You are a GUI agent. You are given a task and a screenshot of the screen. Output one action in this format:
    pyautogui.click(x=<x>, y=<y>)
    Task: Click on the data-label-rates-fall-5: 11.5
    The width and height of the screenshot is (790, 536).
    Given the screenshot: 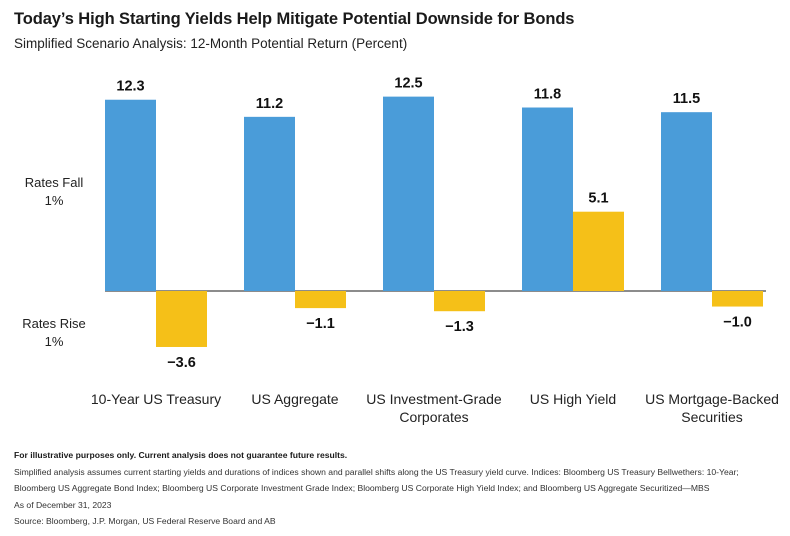 What is the action you would take?
    pyautogui.click(x=686, y=99)
    